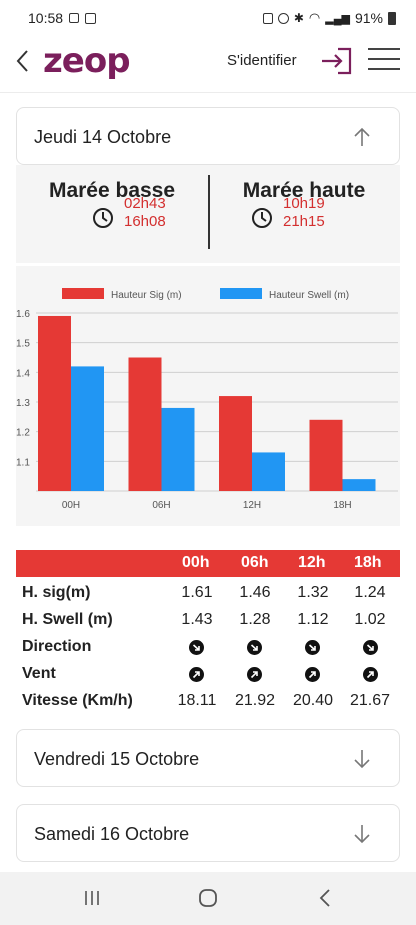  Describe the element at coordinates (23, 462) in the screenshot. I see `y-tick-label: 1.1` at that location.